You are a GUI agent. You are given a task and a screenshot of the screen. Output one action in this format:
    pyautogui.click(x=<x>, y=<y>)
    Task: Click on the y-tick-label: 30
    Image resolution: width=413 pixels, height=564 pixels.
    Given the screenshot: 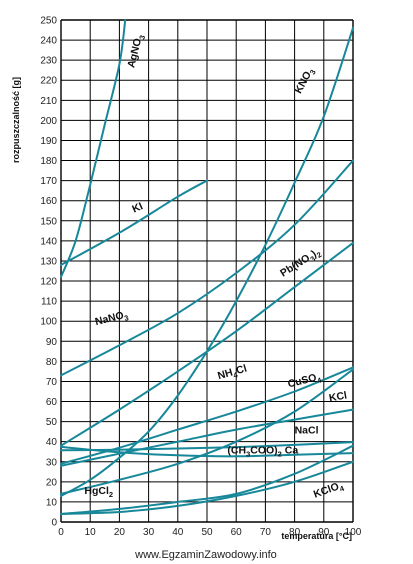 What is the action you would take?
    pyautogui.click(x=52, y=462)
    